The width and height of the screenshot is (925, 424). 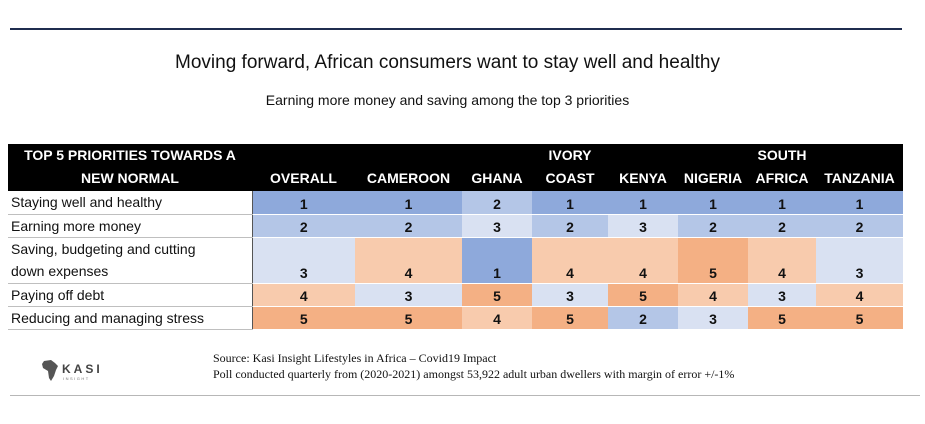 I want to click on kasi-logo: KASI INSIGHT, so click(x=72, y=370).